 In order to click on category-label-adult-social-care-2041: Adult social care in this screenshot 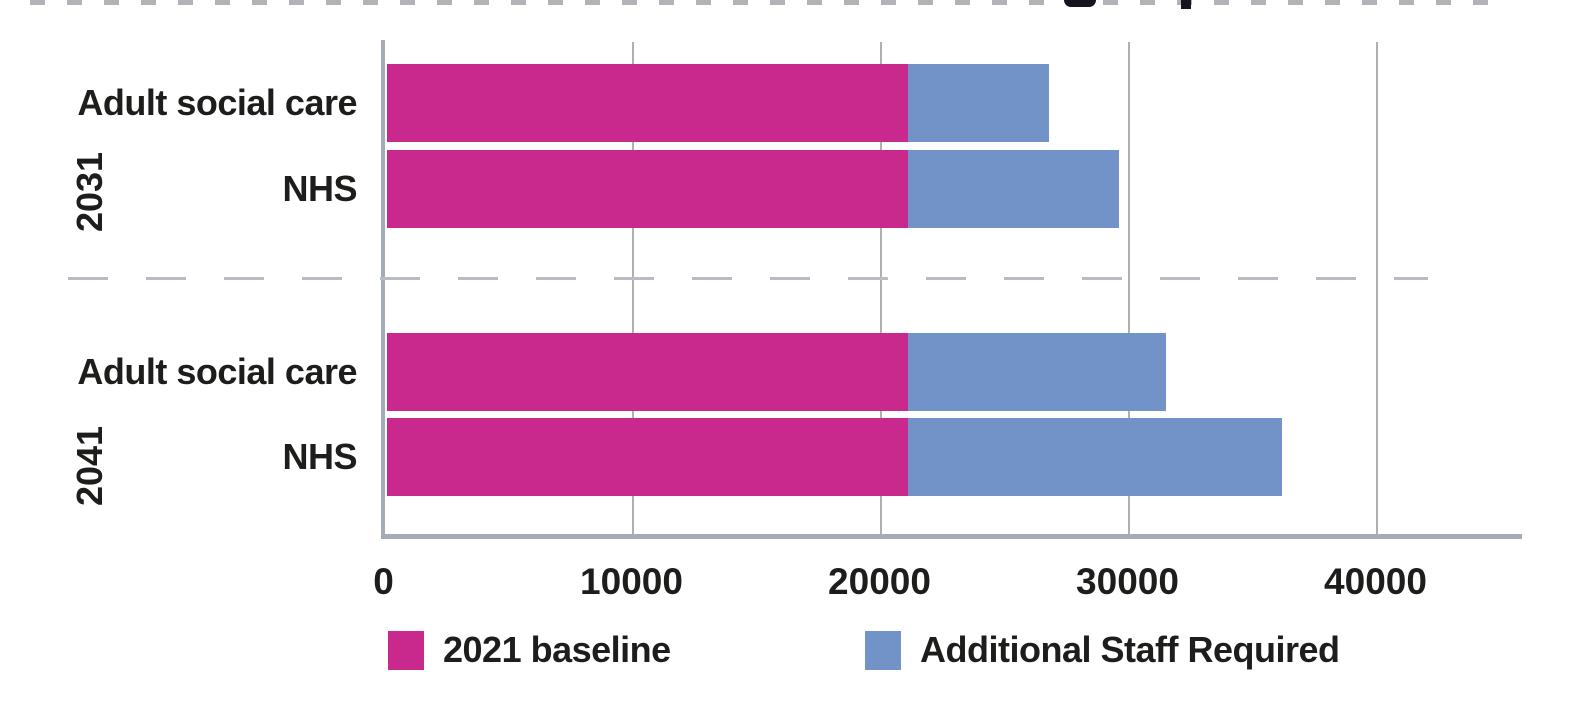, I will do `click(217, 371)`.